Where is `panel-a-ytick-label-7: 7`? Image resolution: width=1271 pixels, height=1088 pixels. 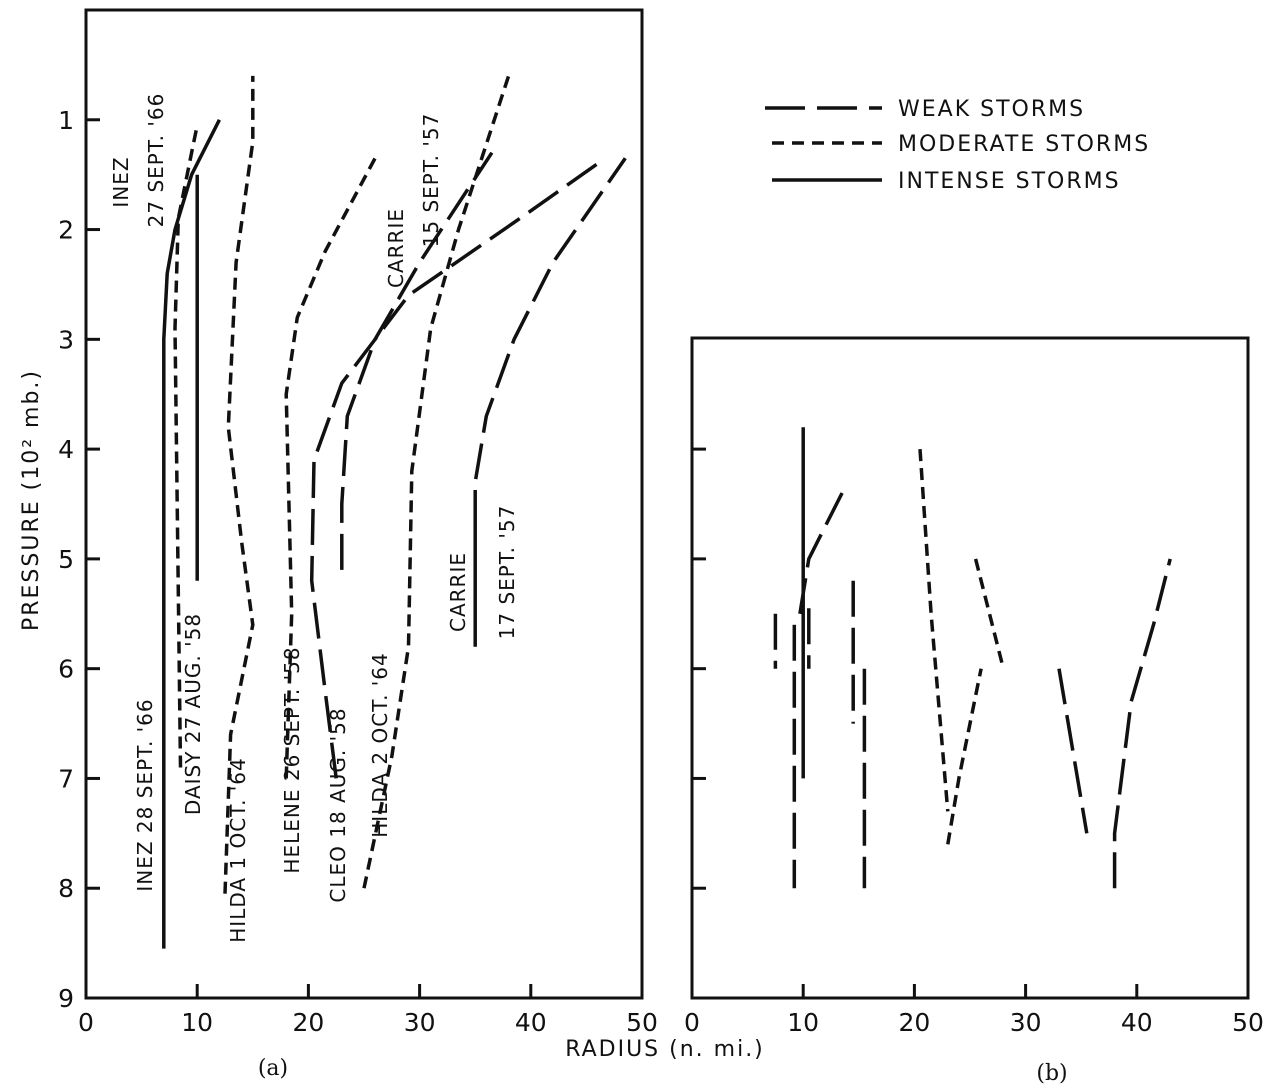
panel-a-ytick-label-7: 7 is located at coordinates (66, 778).